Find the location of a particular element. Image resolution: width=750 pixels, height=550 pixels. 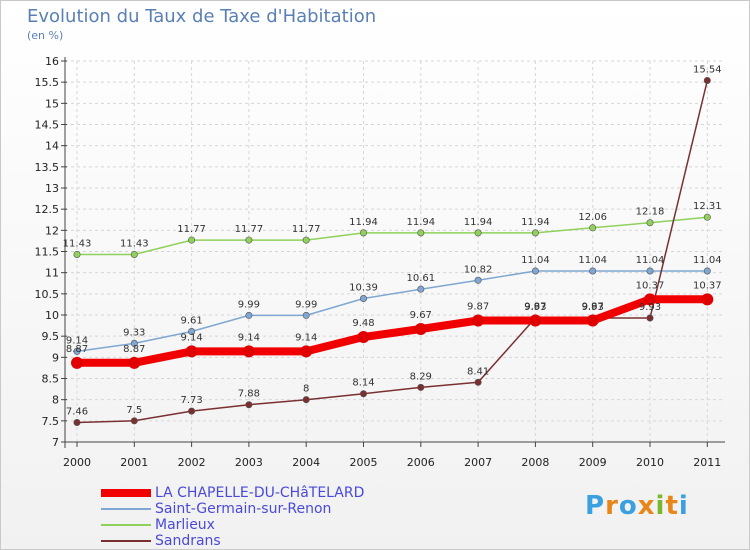

y-tick-label: 8 is located at coordinates (55, 400).